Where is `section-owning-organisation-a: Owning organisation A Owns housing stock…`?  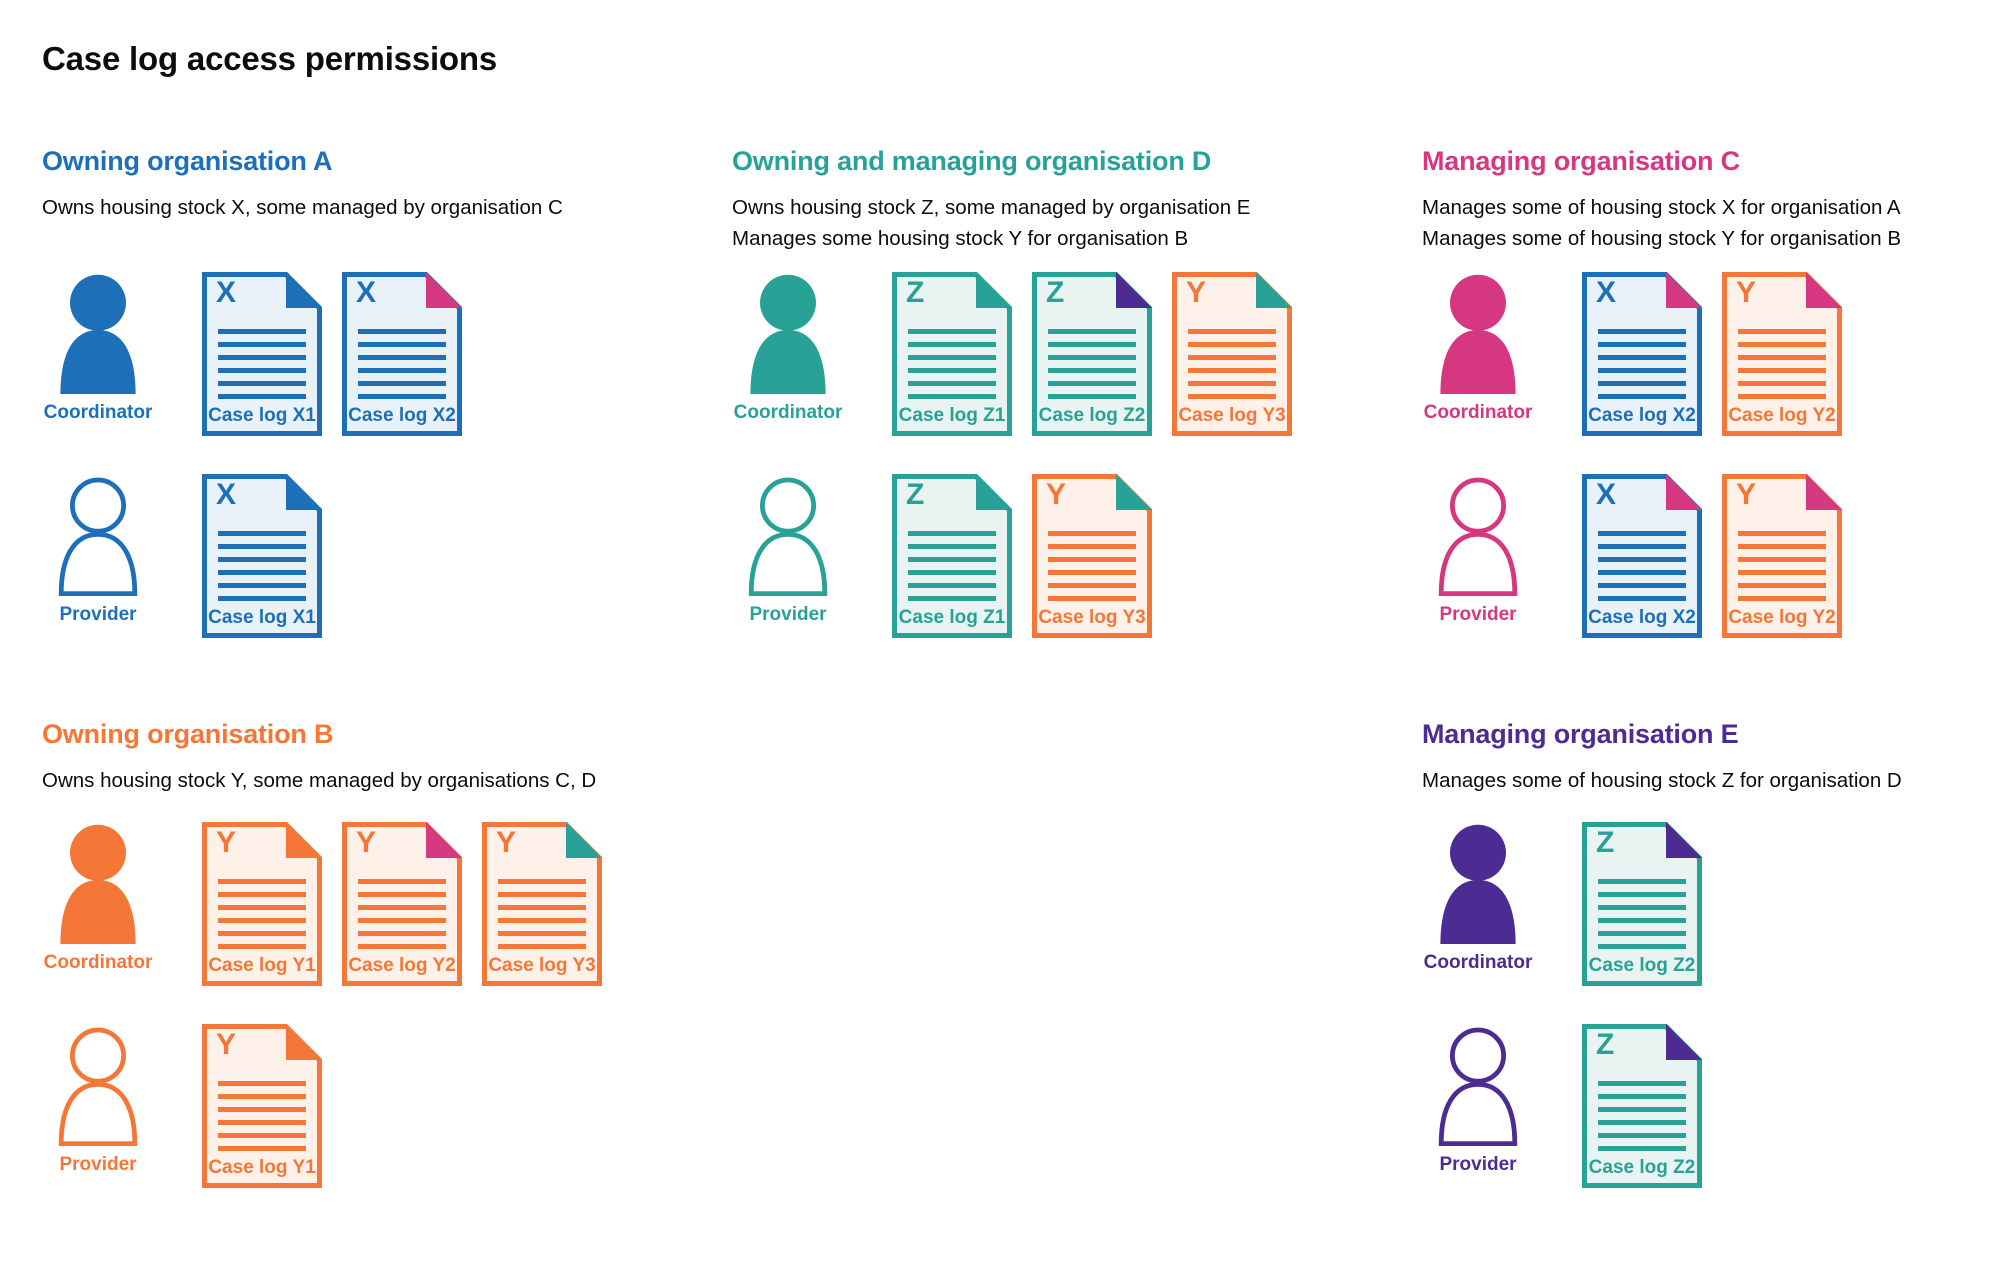
section-owning-organisation-a: Owning organisation A Owns housing stock… is located at coordinates (372, 425).